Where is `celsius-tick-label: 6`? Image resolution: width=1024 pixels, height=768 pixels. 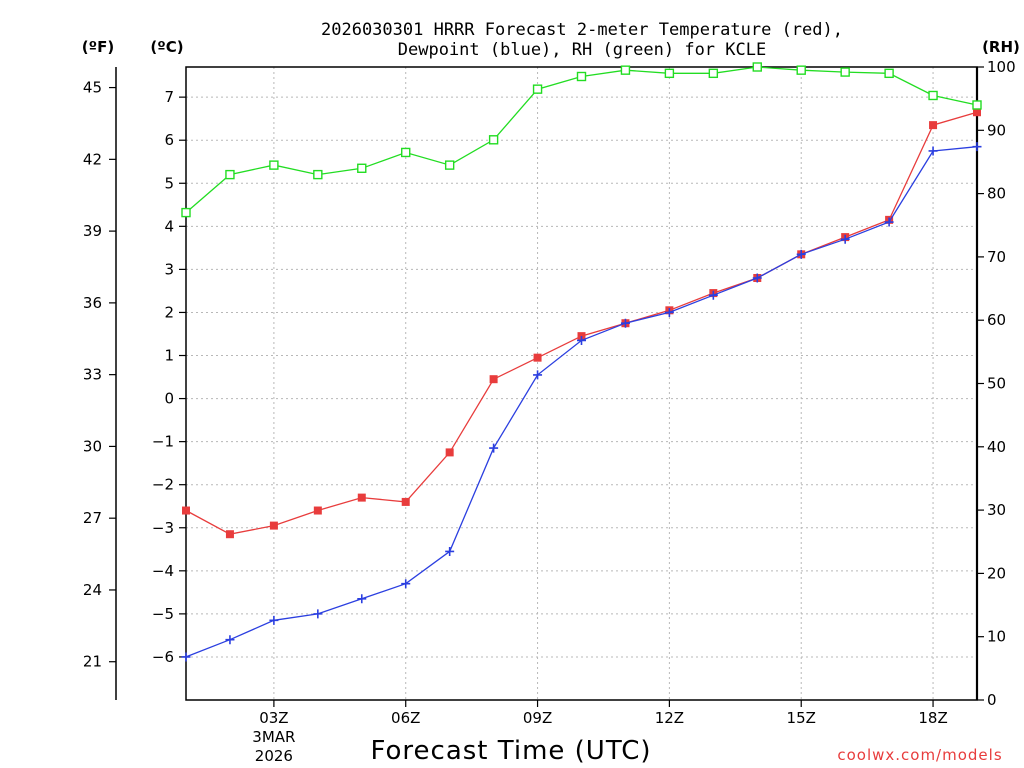 celsius-tick-label: 6 is located at coordinates (169, 140).